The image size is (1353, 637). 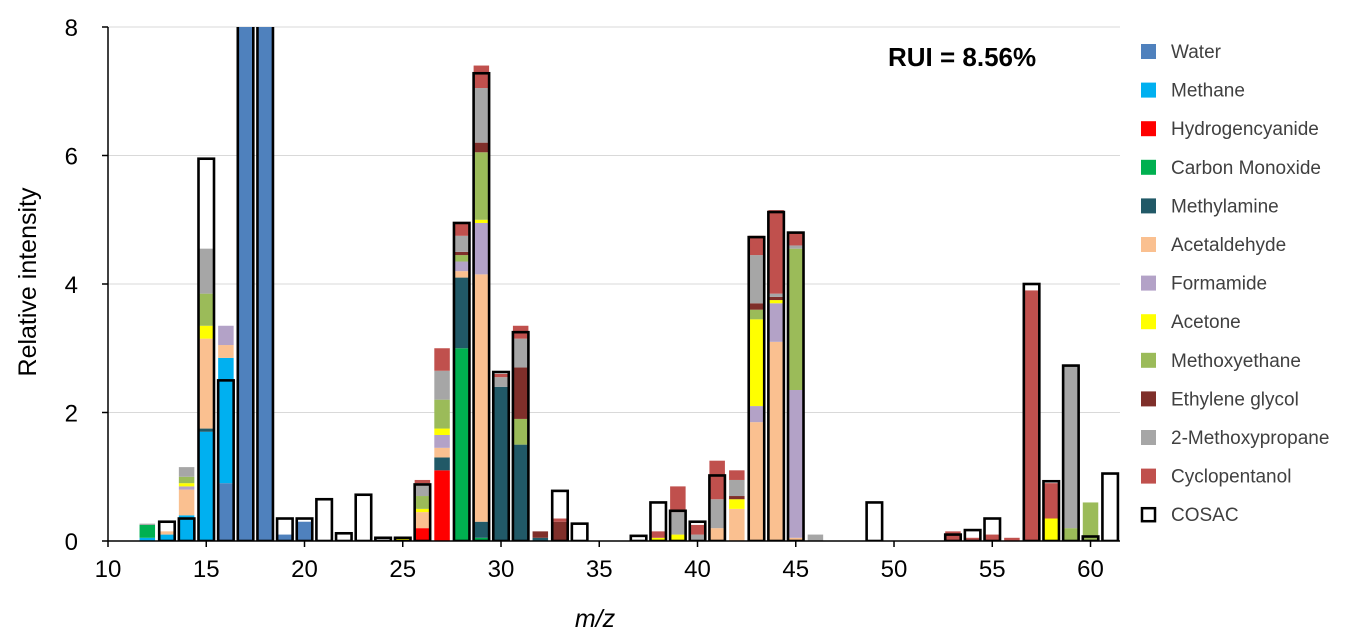 What do you see at coordinates (402, 569) in the screenshot?
I see `x-tick-label: 25` at bounding box center [402, 569].